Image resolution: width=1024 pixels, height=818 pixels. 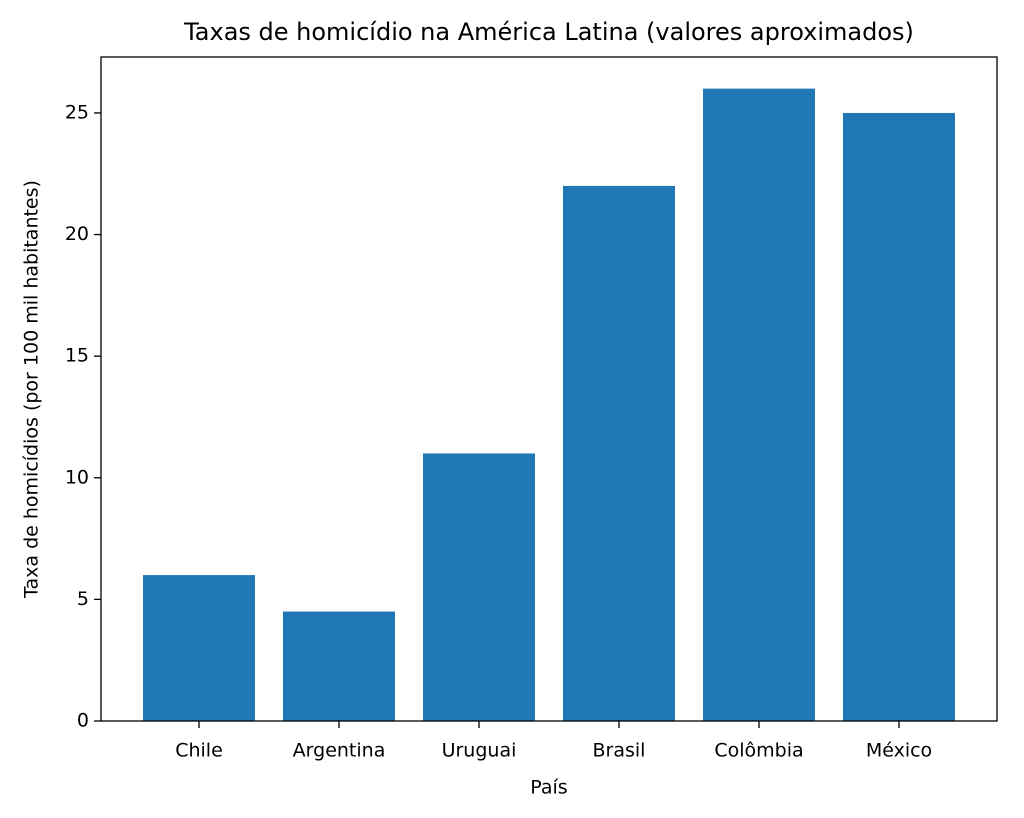 What do you see at coordinates (479, 751) in the screenshot?
I see `x-tick-label: Uruguai` at bounding box center [479, 751].